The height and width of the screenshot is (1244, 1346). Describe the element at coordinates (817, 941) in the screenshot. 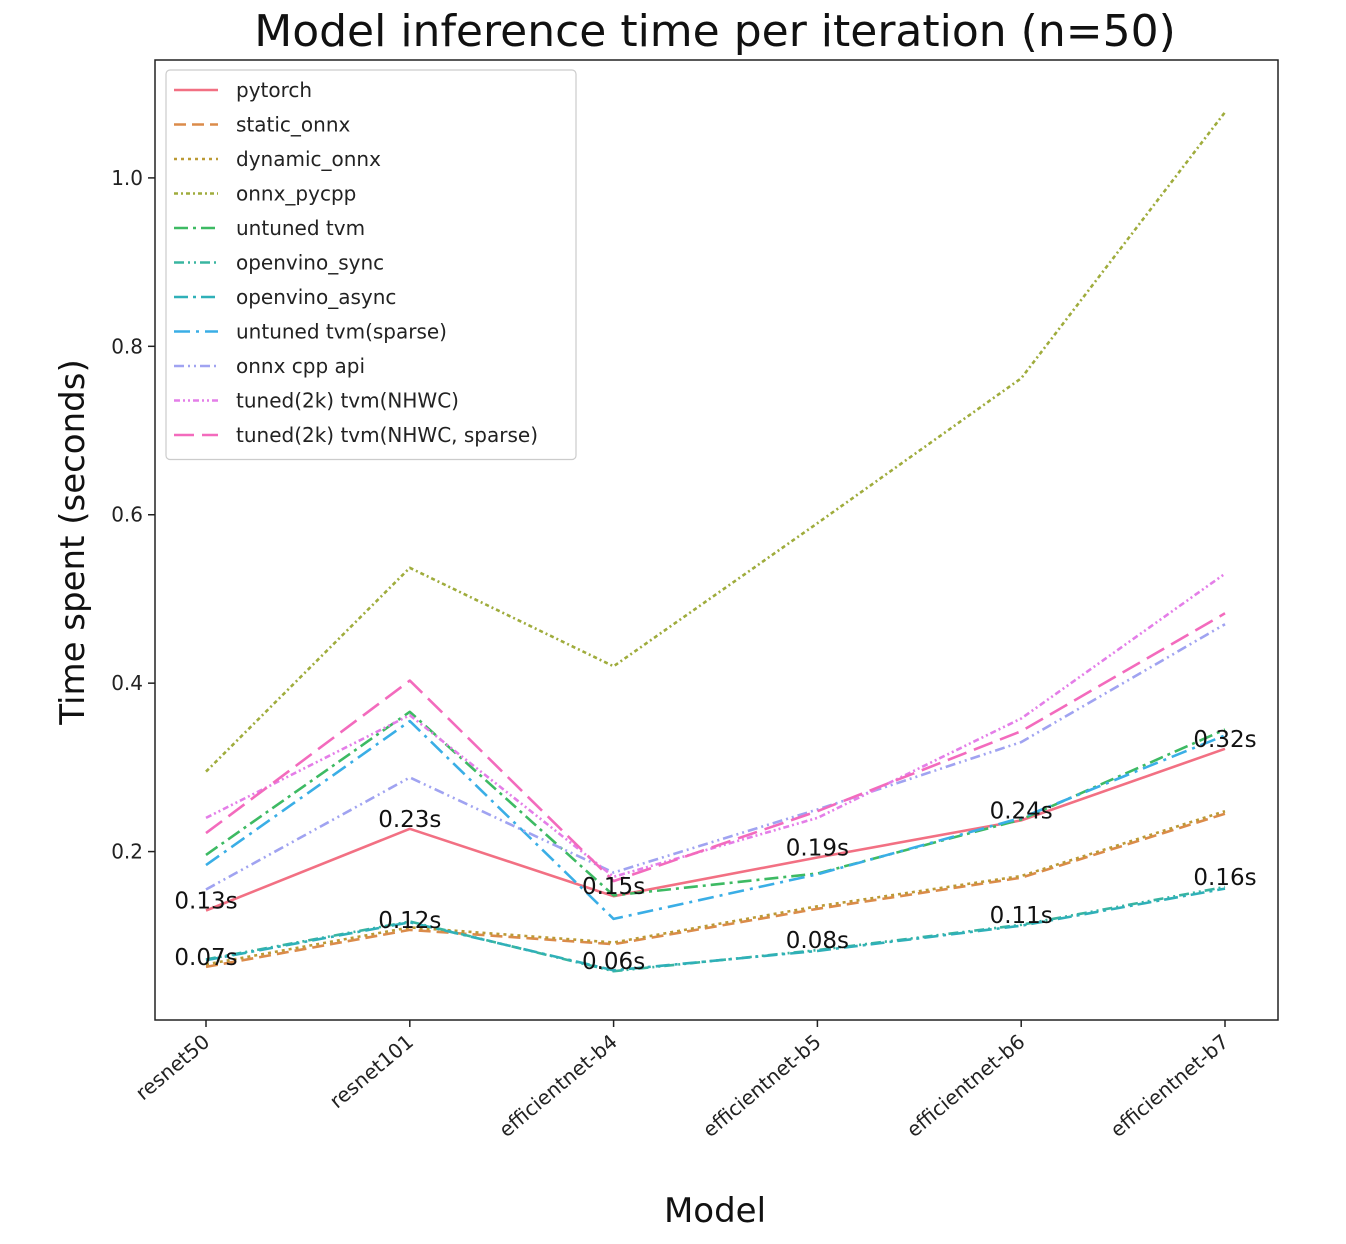

I see `data-label: 0.08s` at that location.